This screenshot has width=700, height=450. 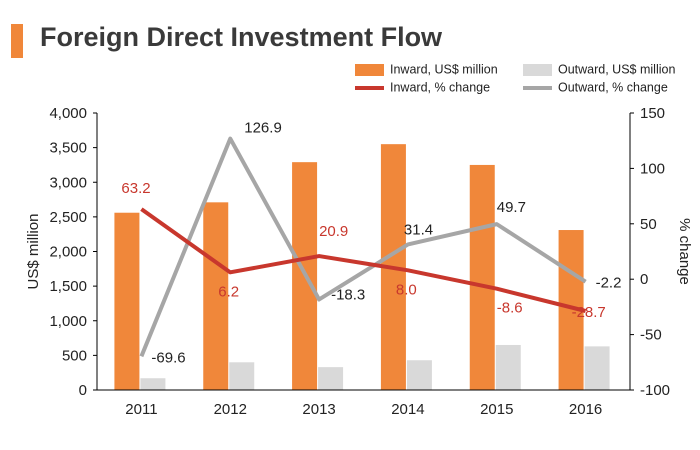 What do you see at coordinates (333, 231) in the screenshot?
I see `data-label-inward-pct: 20.9` at bounding box center [333, 231].